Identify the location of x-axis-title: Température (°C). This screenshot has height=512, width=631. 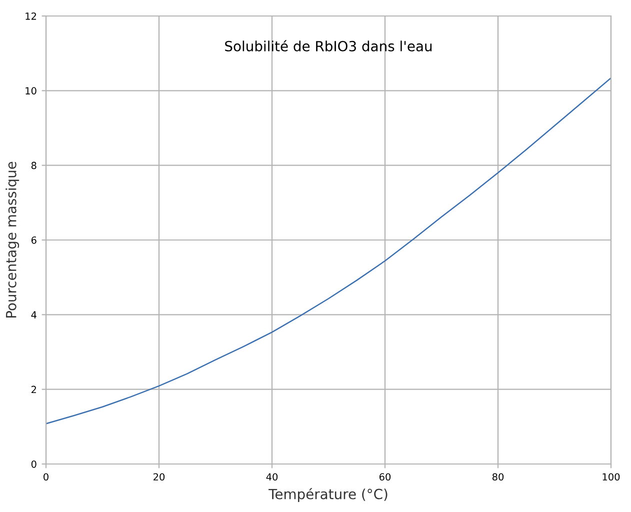
(328, 495).